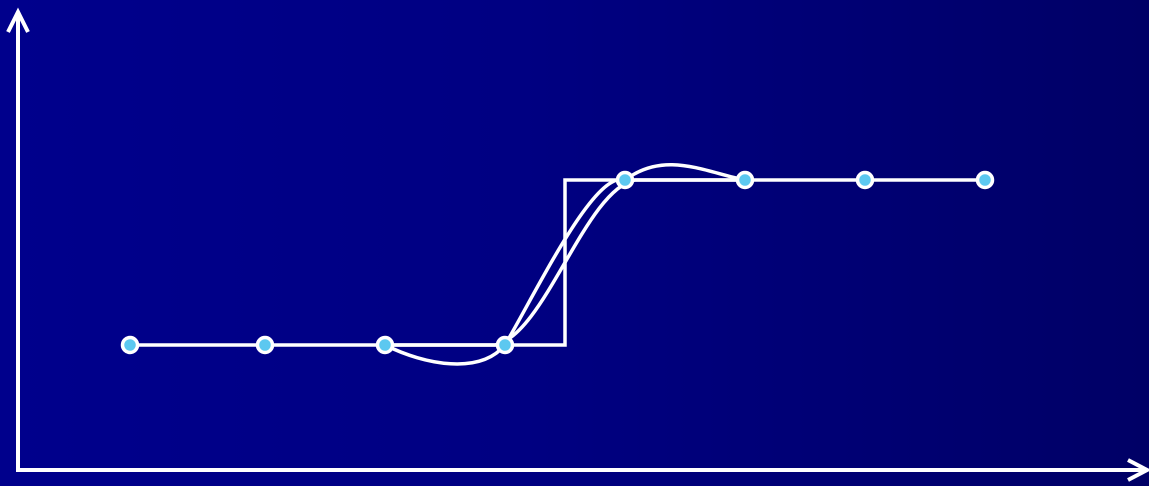 This screenshot has height=486, width=1149. Describe the element at coordinates (18, 20) in the screenshot. I see `y-axis-arrowhead` at that location.